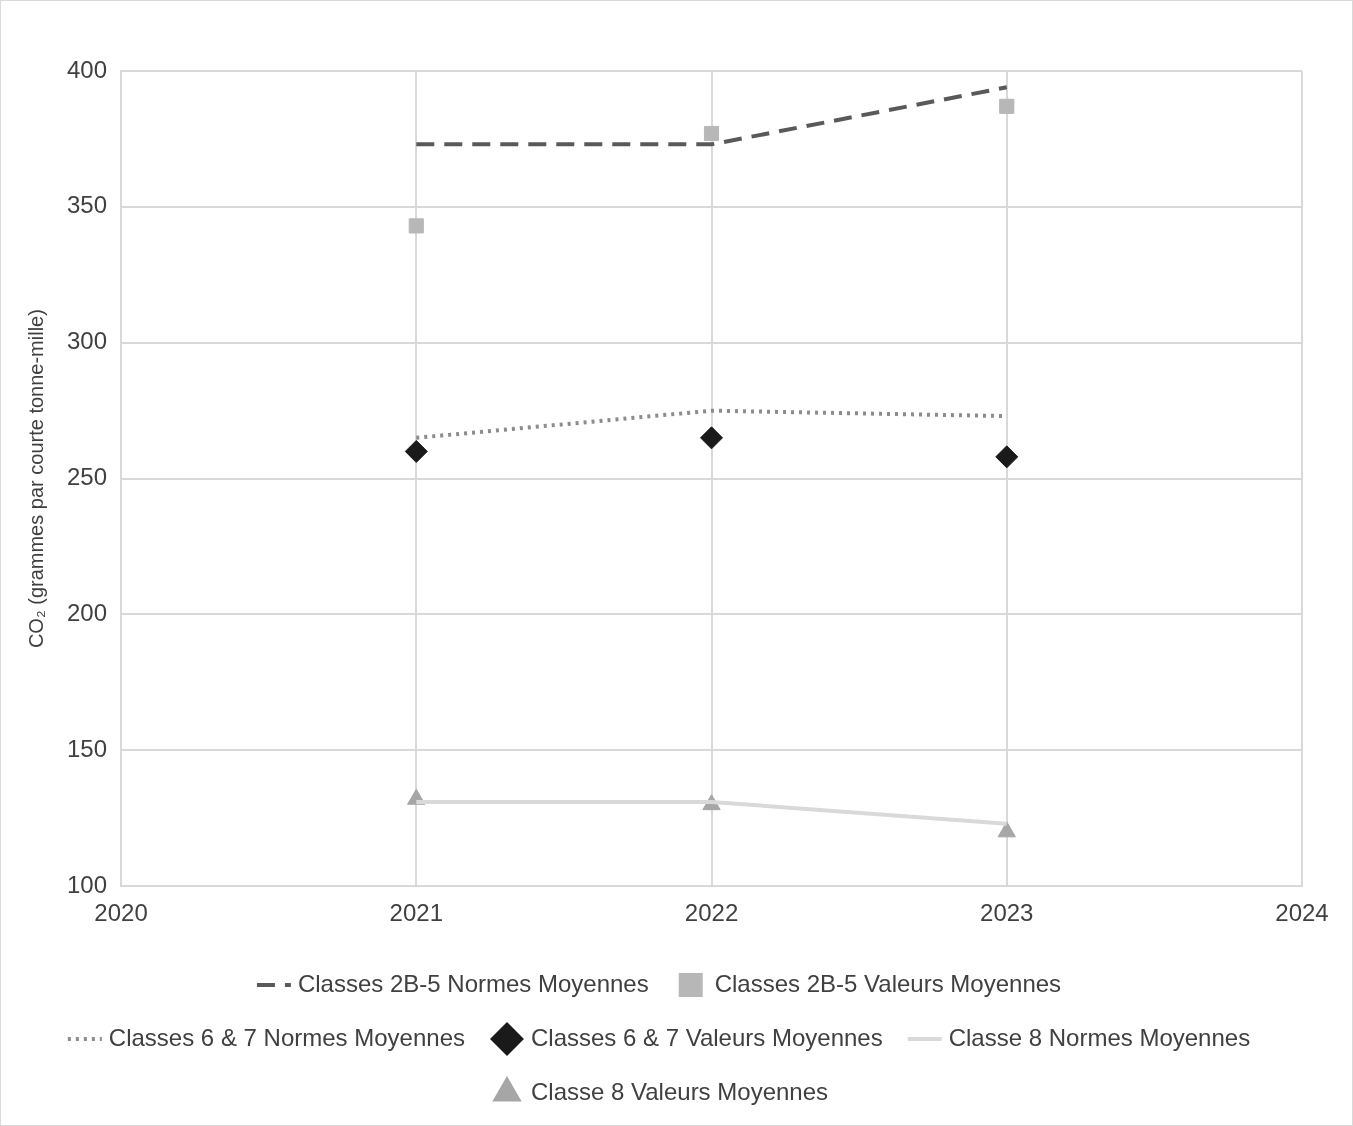 Image resolution: width=1353 pixels, height=1126 pixels. What do you see at coordinates (87, 477) in the screenshot?
I see `y-tick-label: 250` at bounding box center [87, 477].